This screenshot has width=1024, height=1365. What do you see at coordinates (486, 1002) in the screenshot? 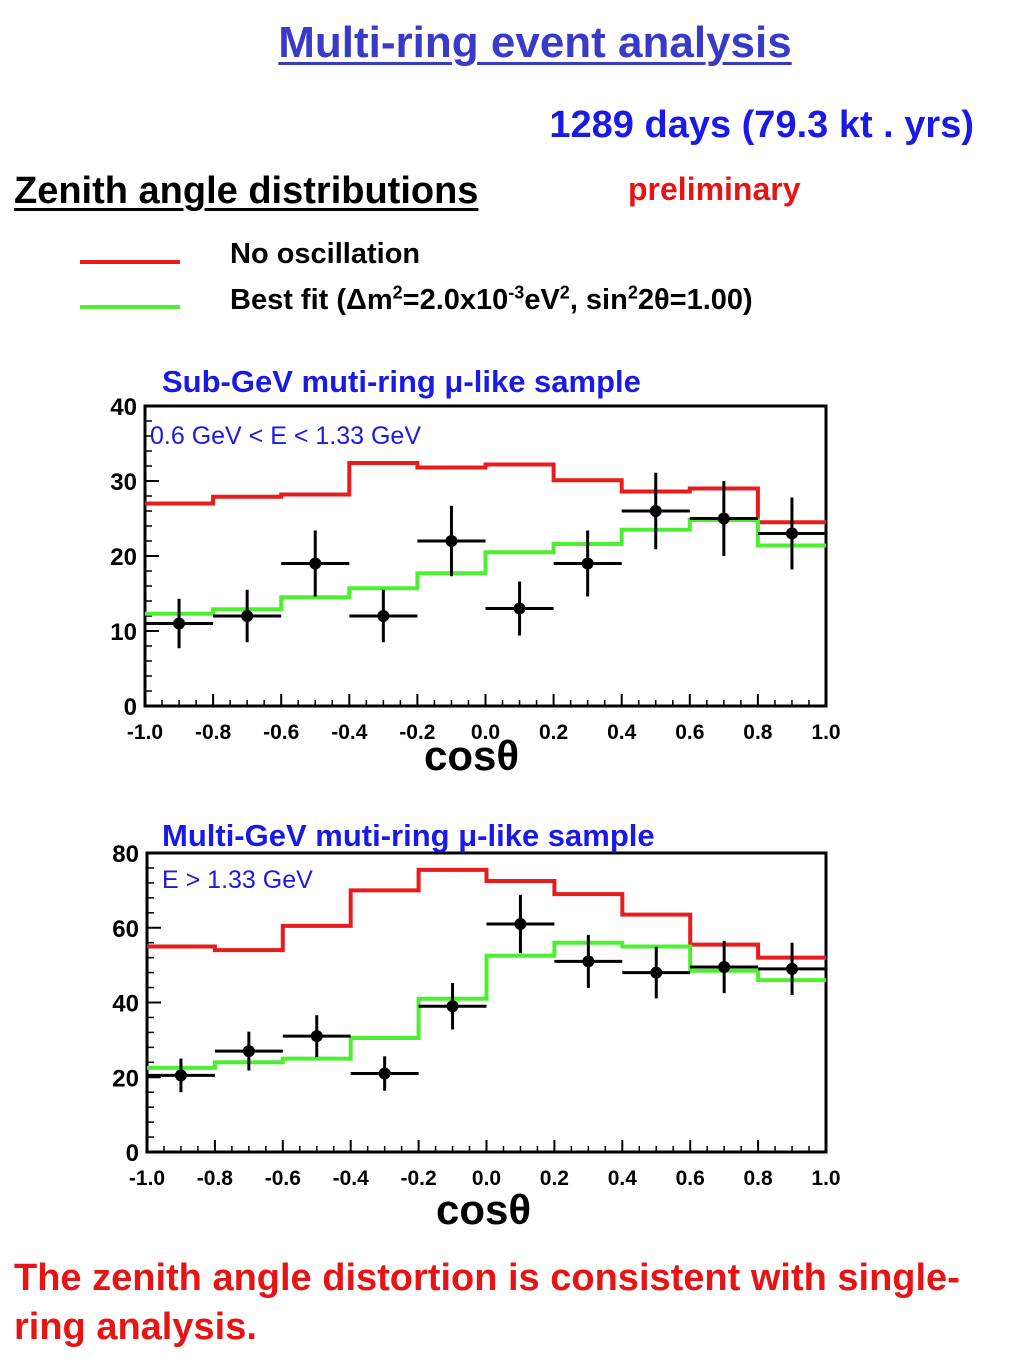
I see `plot-frame` at bounding box center [486, 1002].